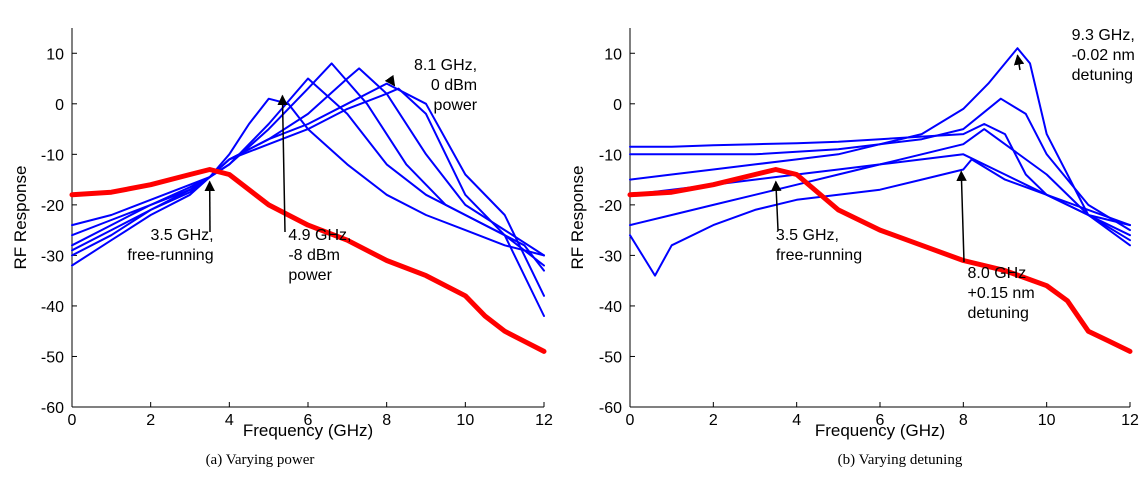  I want to click on annotation-label: 4.9 GHz,, so click(319, 235).